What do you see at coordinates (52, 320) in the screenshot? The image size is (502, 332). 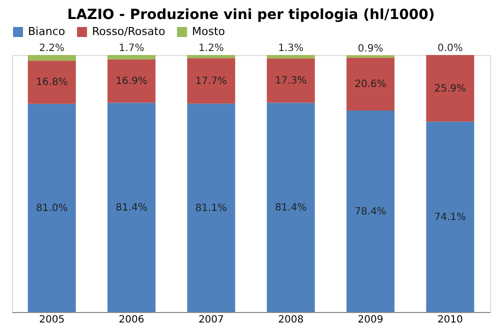 I see `x-tick-label: 2005` at bounding box center [52, 320].